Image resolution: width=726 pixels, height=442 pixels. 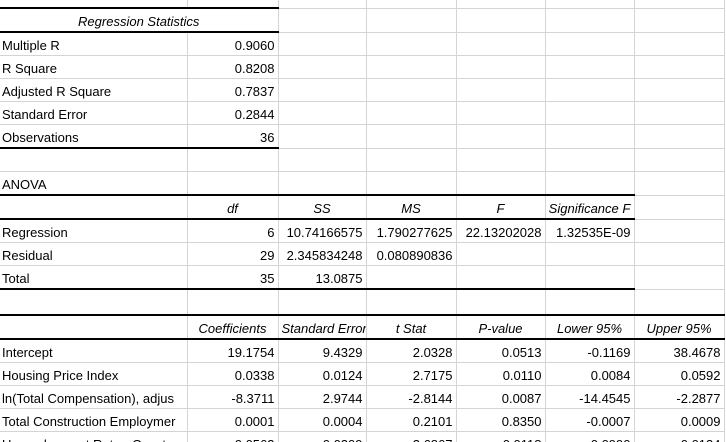 I want to click on cell-intercept-coef: 19.1754, so click(x=233, y=351).